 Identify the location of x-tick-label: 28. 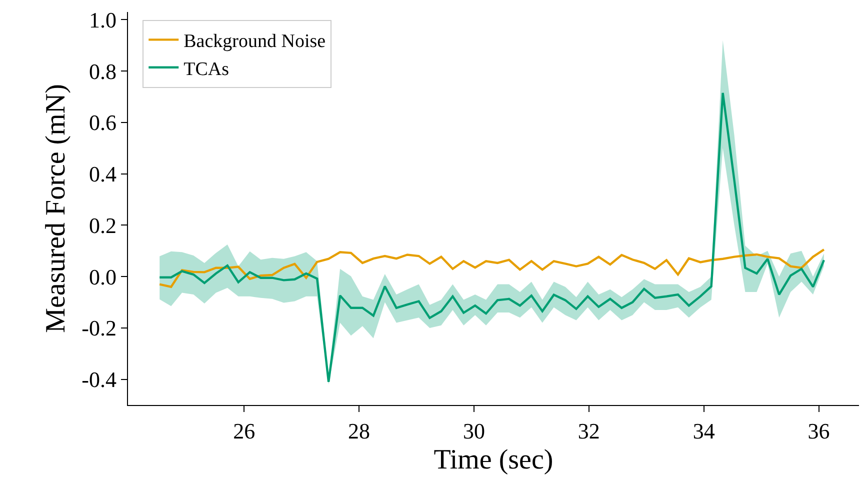
(359, 431).